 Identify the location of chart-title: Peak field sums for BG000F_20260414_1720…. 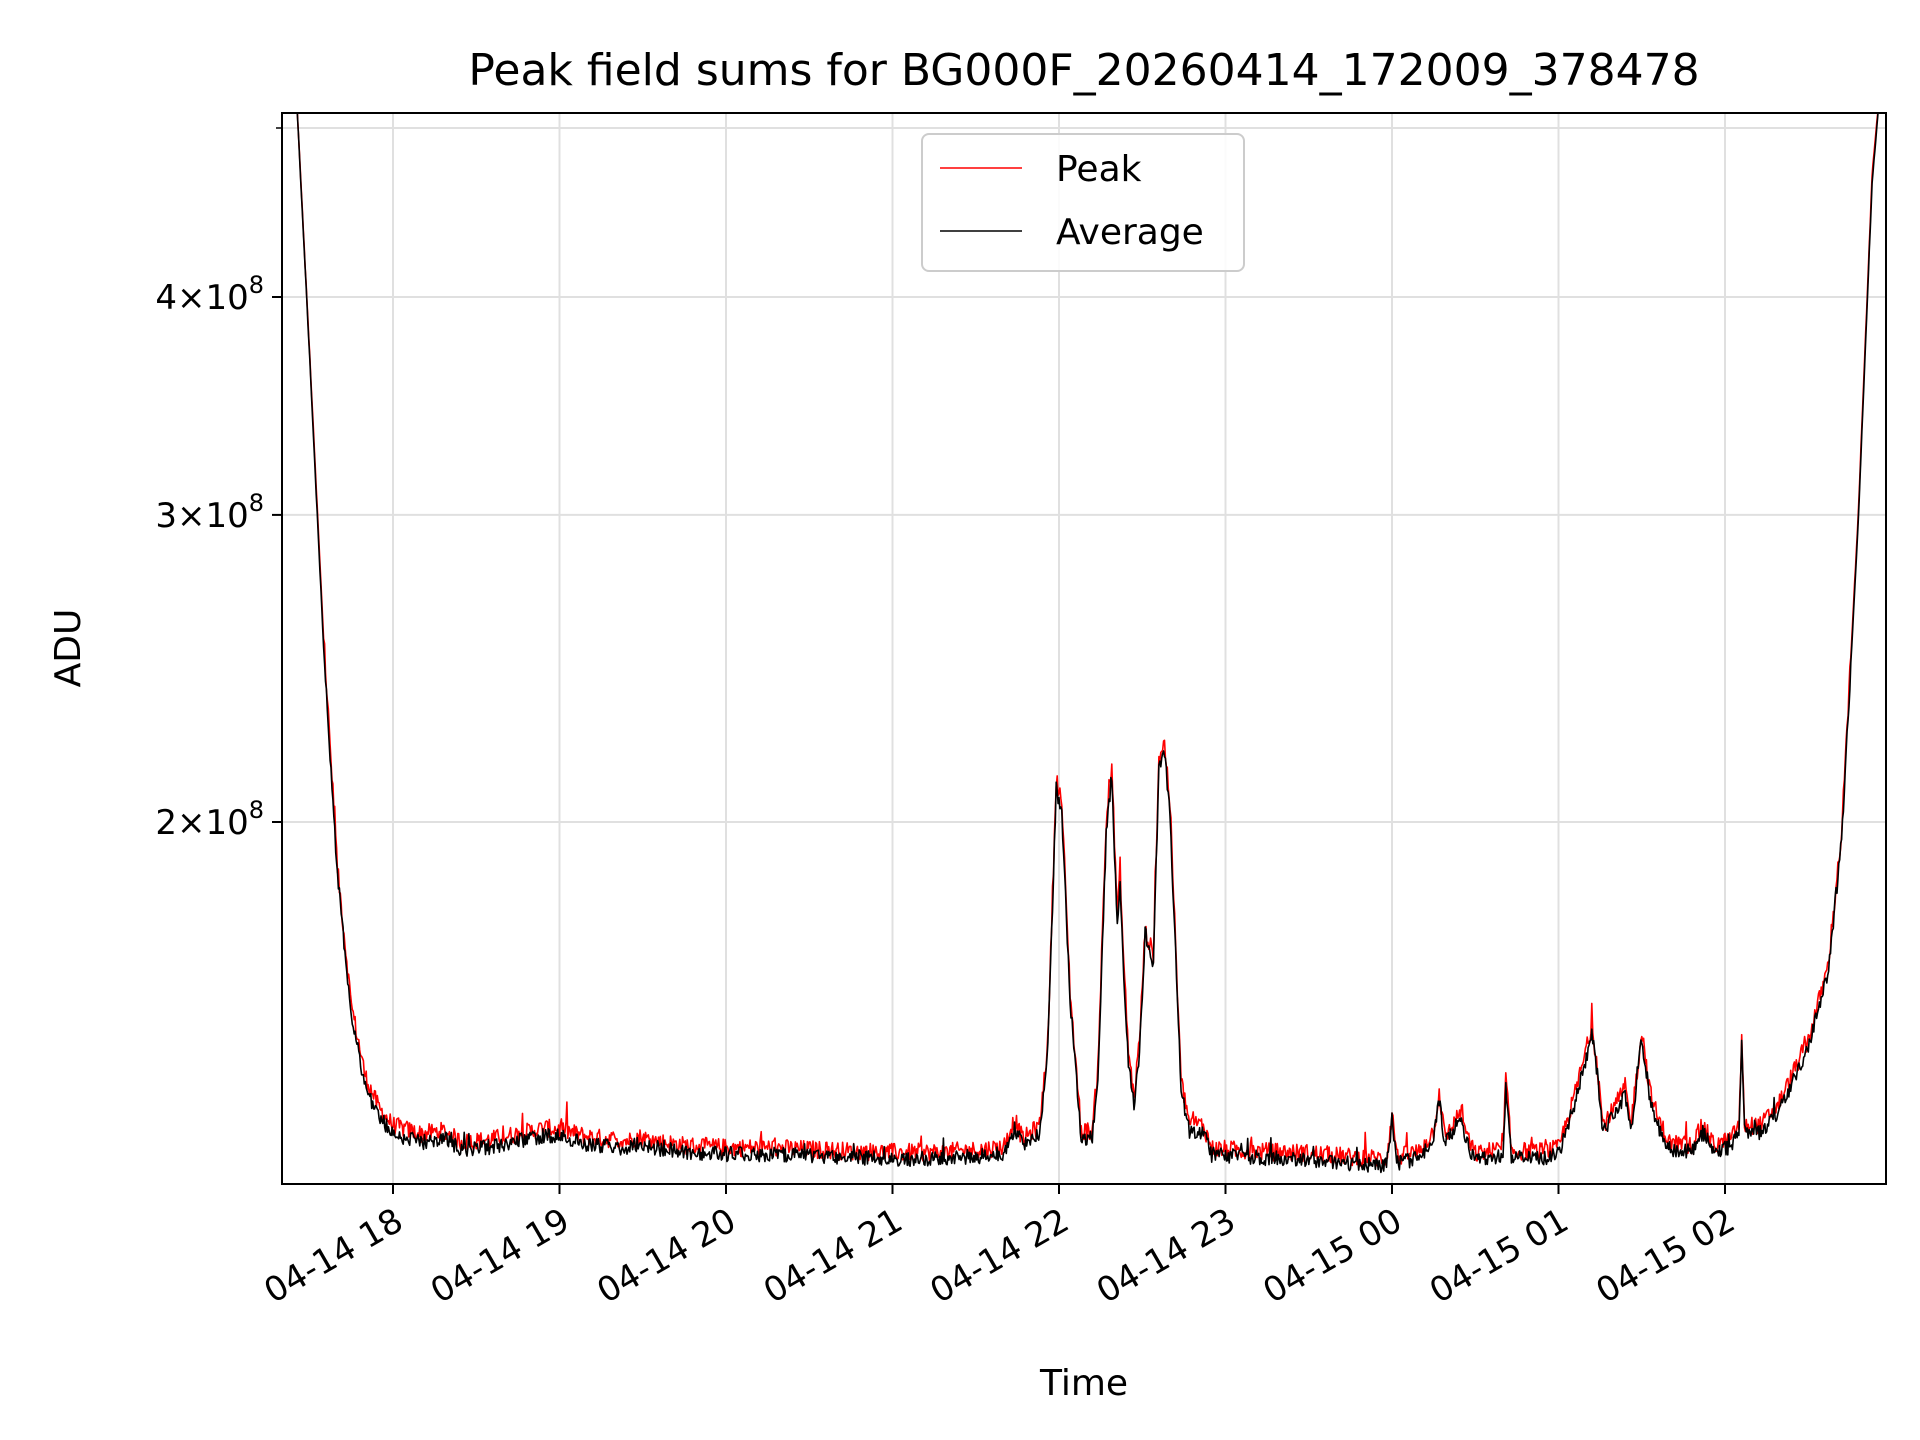
(1083, 70).